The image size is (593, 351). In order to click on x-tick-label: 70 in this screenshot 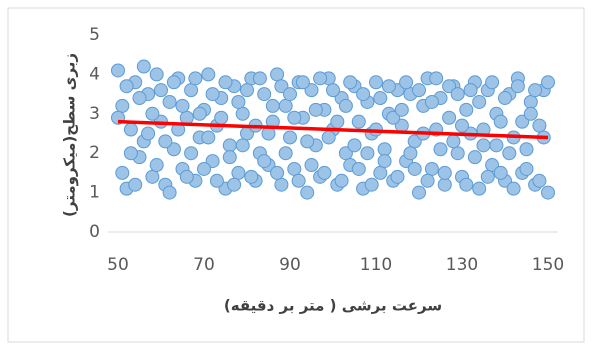, I will do `click(204, 265)`.